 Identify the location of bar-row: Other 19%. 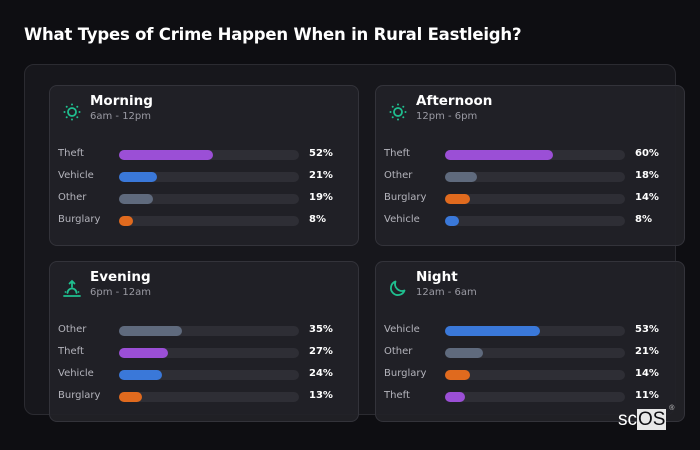
(204, 198).